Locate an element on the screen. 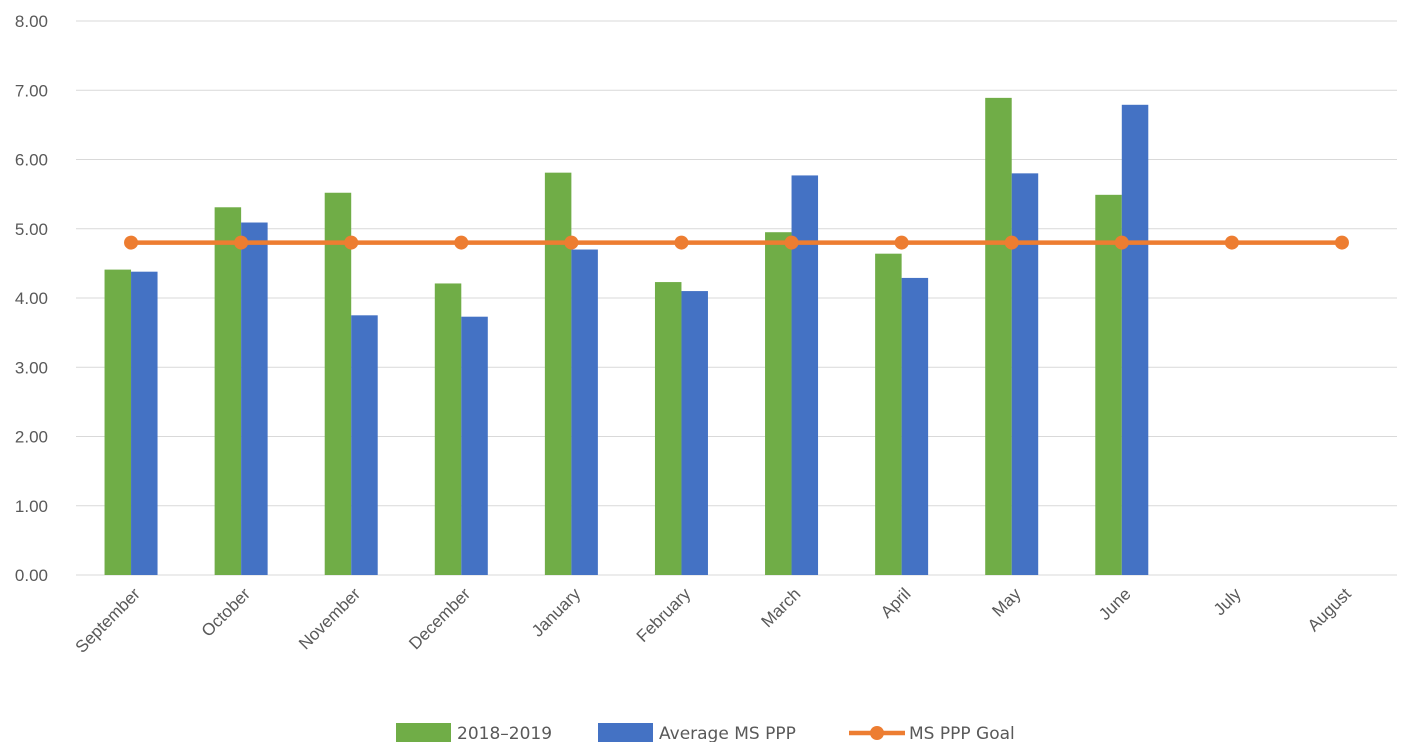 Image resolution: width=1402 pixels, height=742 pixels. y-tick-label: 7.00 is located at coordinates (31, 90).